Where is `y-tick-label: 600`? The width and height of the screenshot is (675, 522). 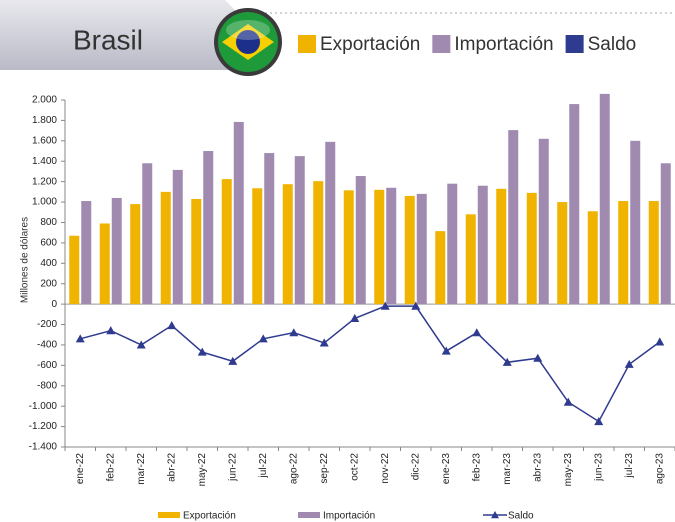 y-tick-label: 600 is located at coordinates (48, 243).